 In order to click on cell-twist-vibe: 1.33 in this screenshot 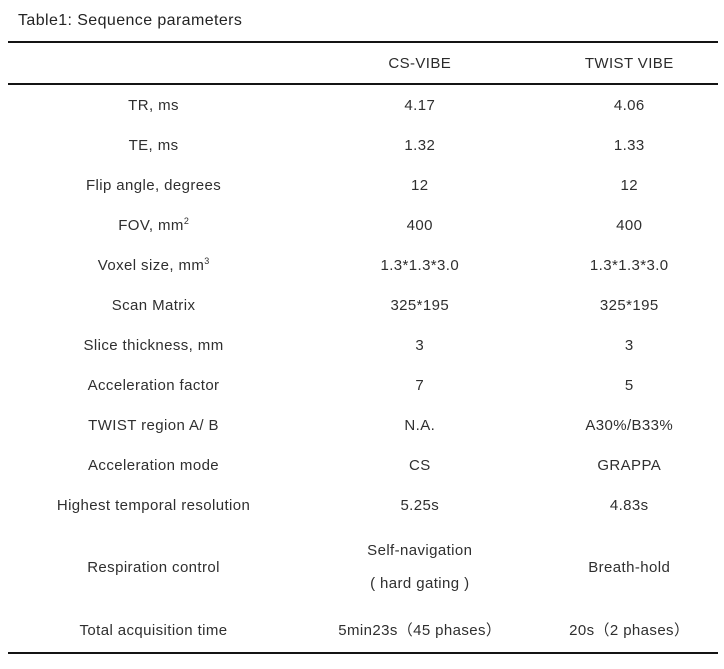, I will do `click(629, 145)`.